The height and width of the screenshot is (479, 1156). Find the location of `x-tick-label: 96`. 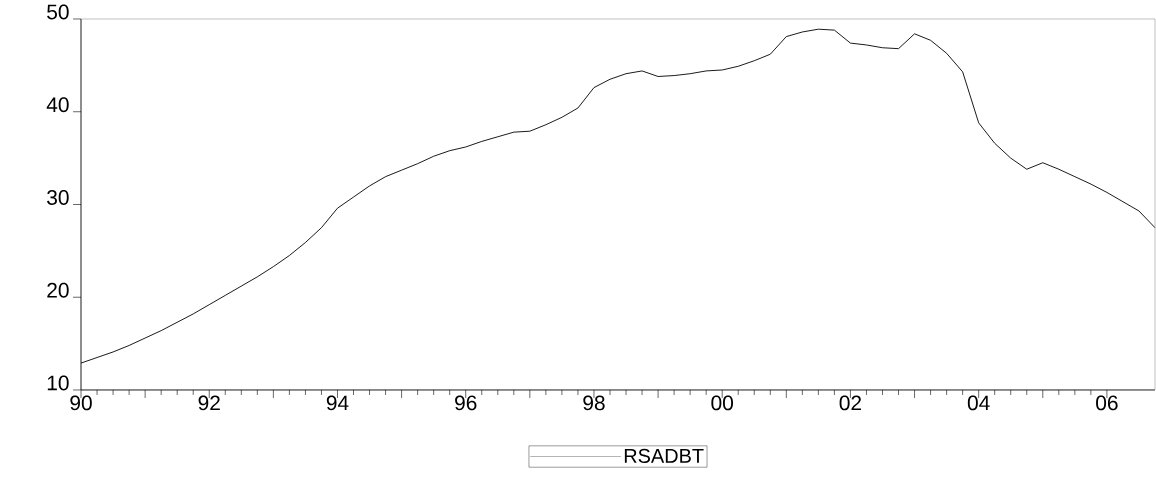

x-tick-label: 96 is located at coordinates (466, 403).